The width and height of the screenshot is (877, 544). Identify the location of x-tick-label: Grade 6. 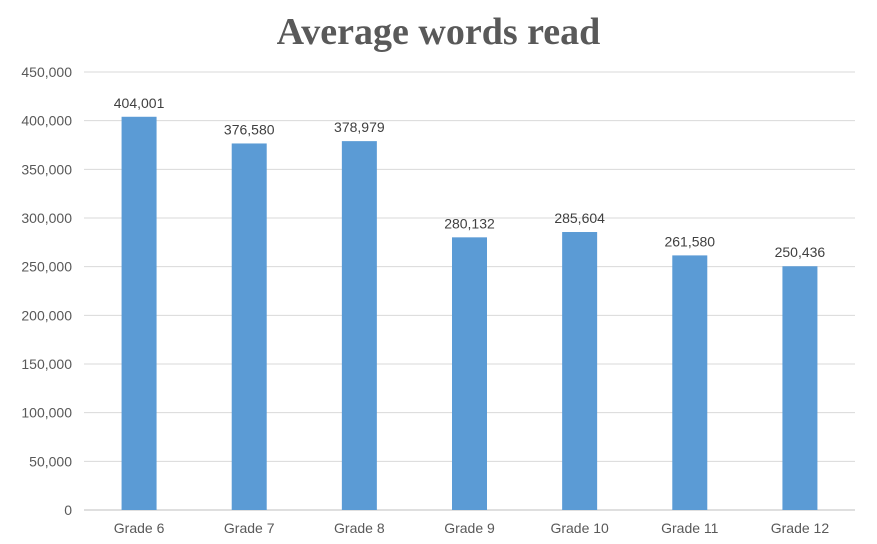
(139, 528).